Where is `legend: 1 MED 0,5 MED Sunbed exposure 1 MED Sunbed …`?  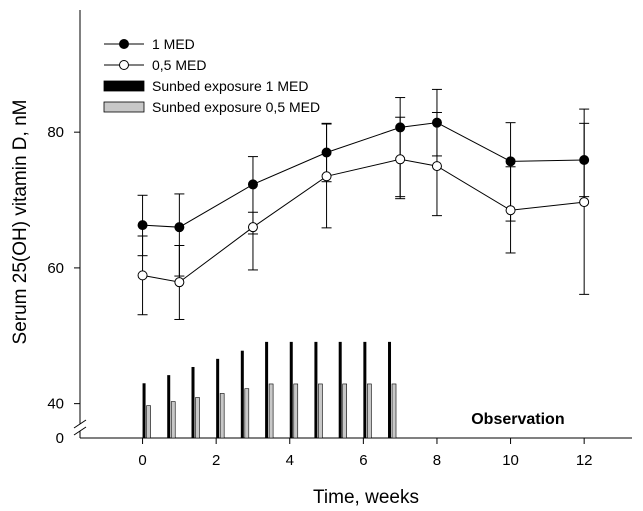
legend: 1 MED 0,5 MED Sunbed exposure 1 MED Sunbed … is located at coordinates (211, 75).